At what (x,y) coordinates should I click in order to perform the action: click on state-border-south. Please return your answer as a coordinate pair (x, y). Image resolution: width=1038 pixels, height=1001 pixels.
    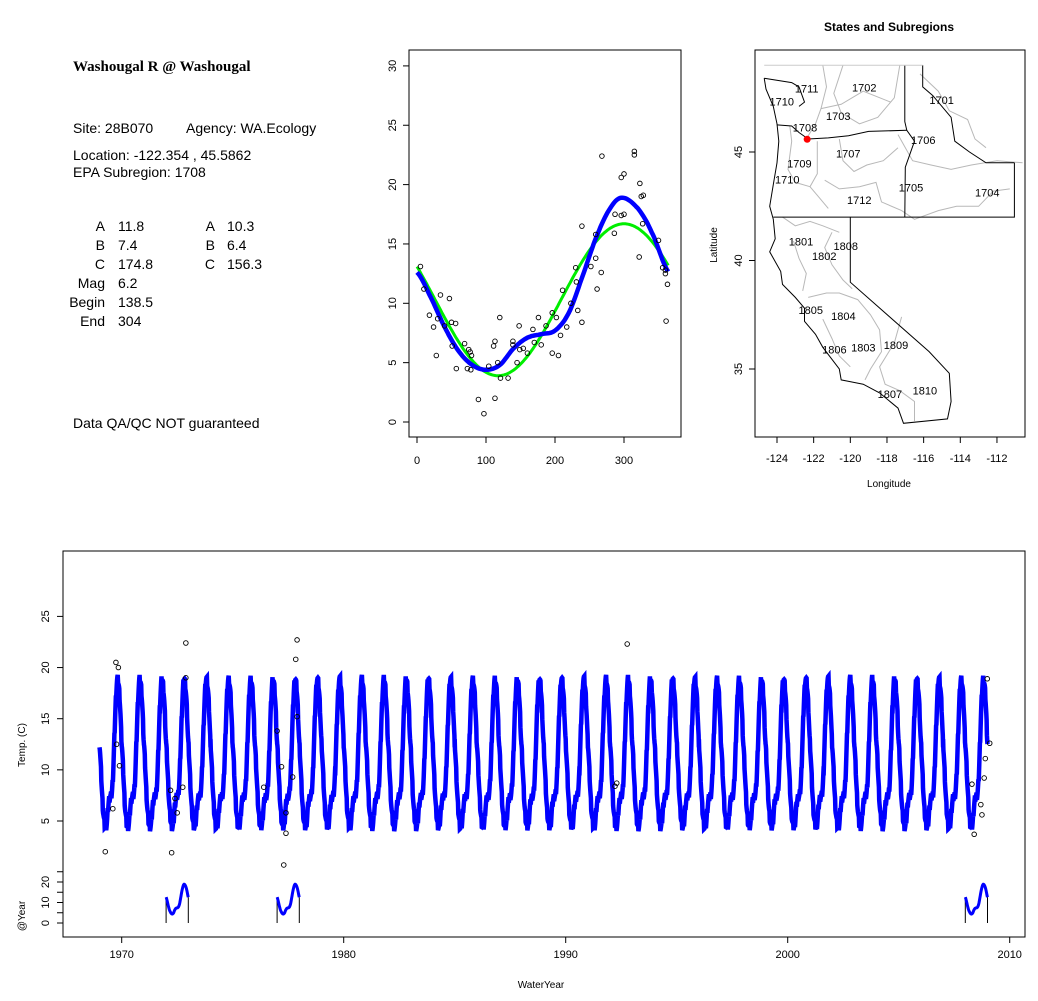
    Looking at the image, I should click on (894, 190).